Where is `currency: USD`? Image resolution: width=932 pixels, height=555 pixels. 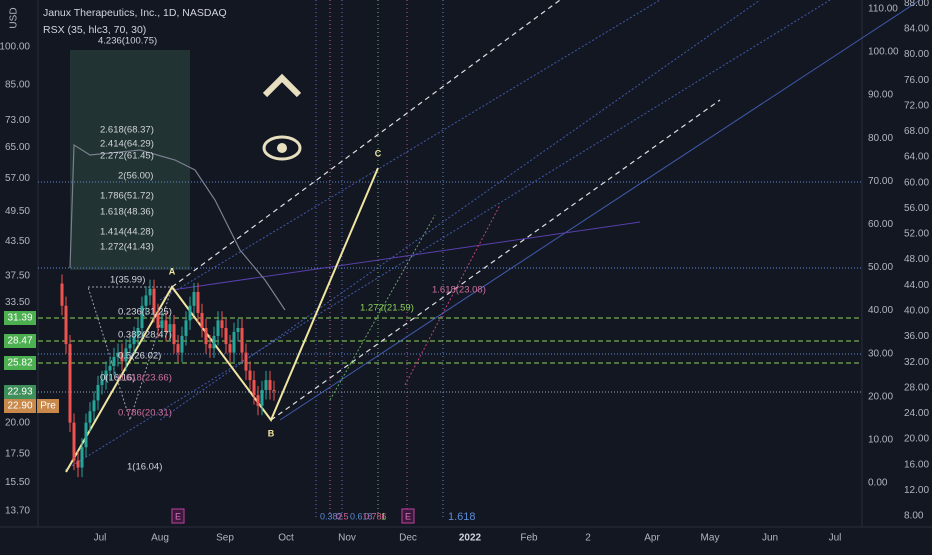
currency: USD is located at coordinates (14, 17).